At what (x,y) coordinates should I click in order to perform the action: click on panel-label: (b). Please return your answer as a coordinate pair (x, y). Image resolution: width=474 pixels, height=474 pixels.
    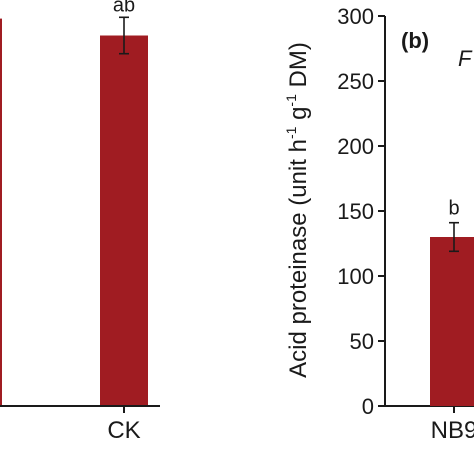
    Looking at the image, I should click on (415, 40).